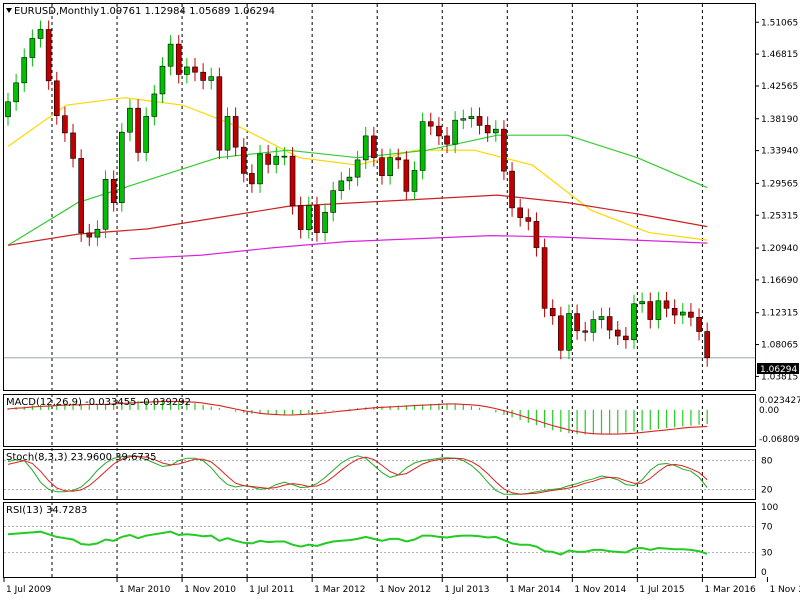  I want to click on rsi-plot, so click(379, 541).